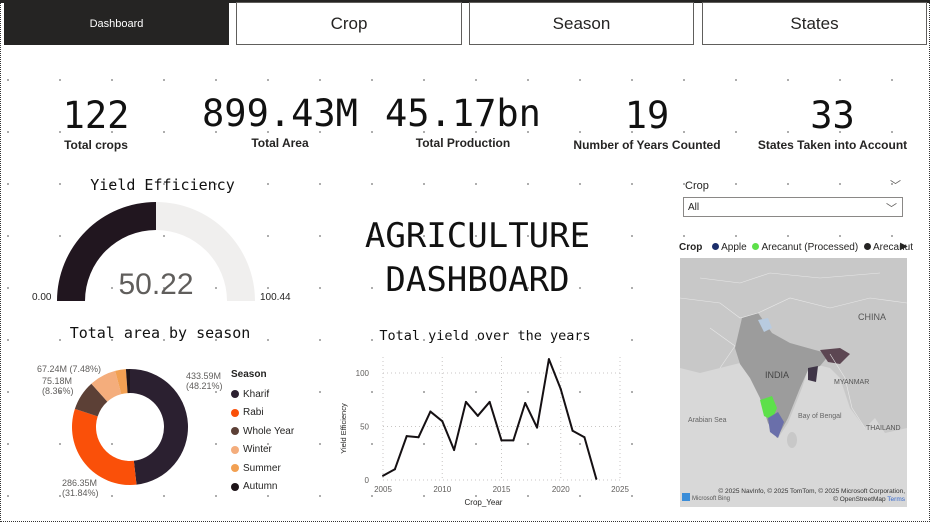 This screenshot has height=522, width=930. What do you see at coordinates (813, 374) in the screenshot?
I see `east-region` at bounding box center [813, 374].